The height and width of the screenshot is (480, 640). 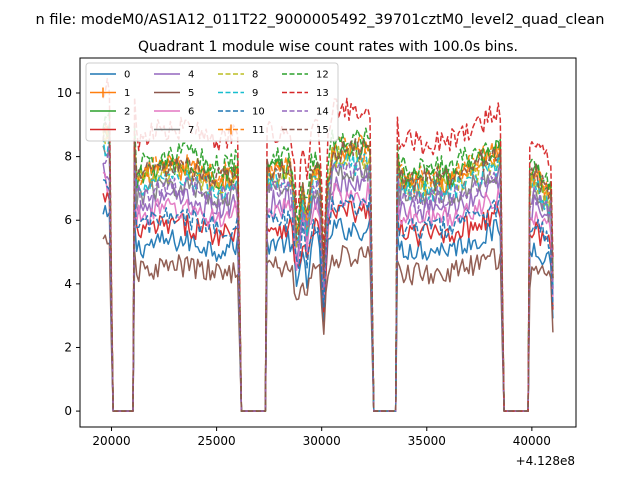 What do you see at coordinates (532, 441) in the screenshot?
I see `x-tick-label: 40000` at bounding box center [532, 441].